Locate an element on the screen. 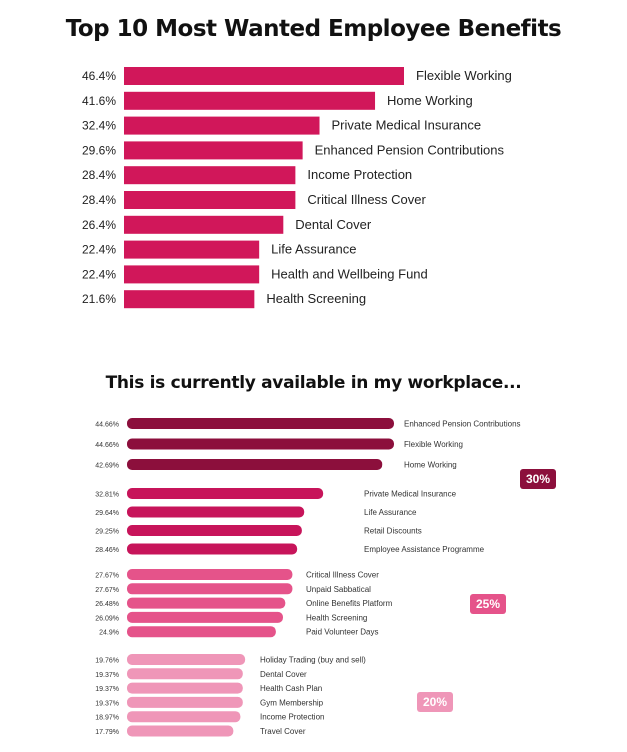 This screenshot has width=627, height=752. avail-bar-category-label: Employee Assistance Programme is located at coordinates (424, 549).